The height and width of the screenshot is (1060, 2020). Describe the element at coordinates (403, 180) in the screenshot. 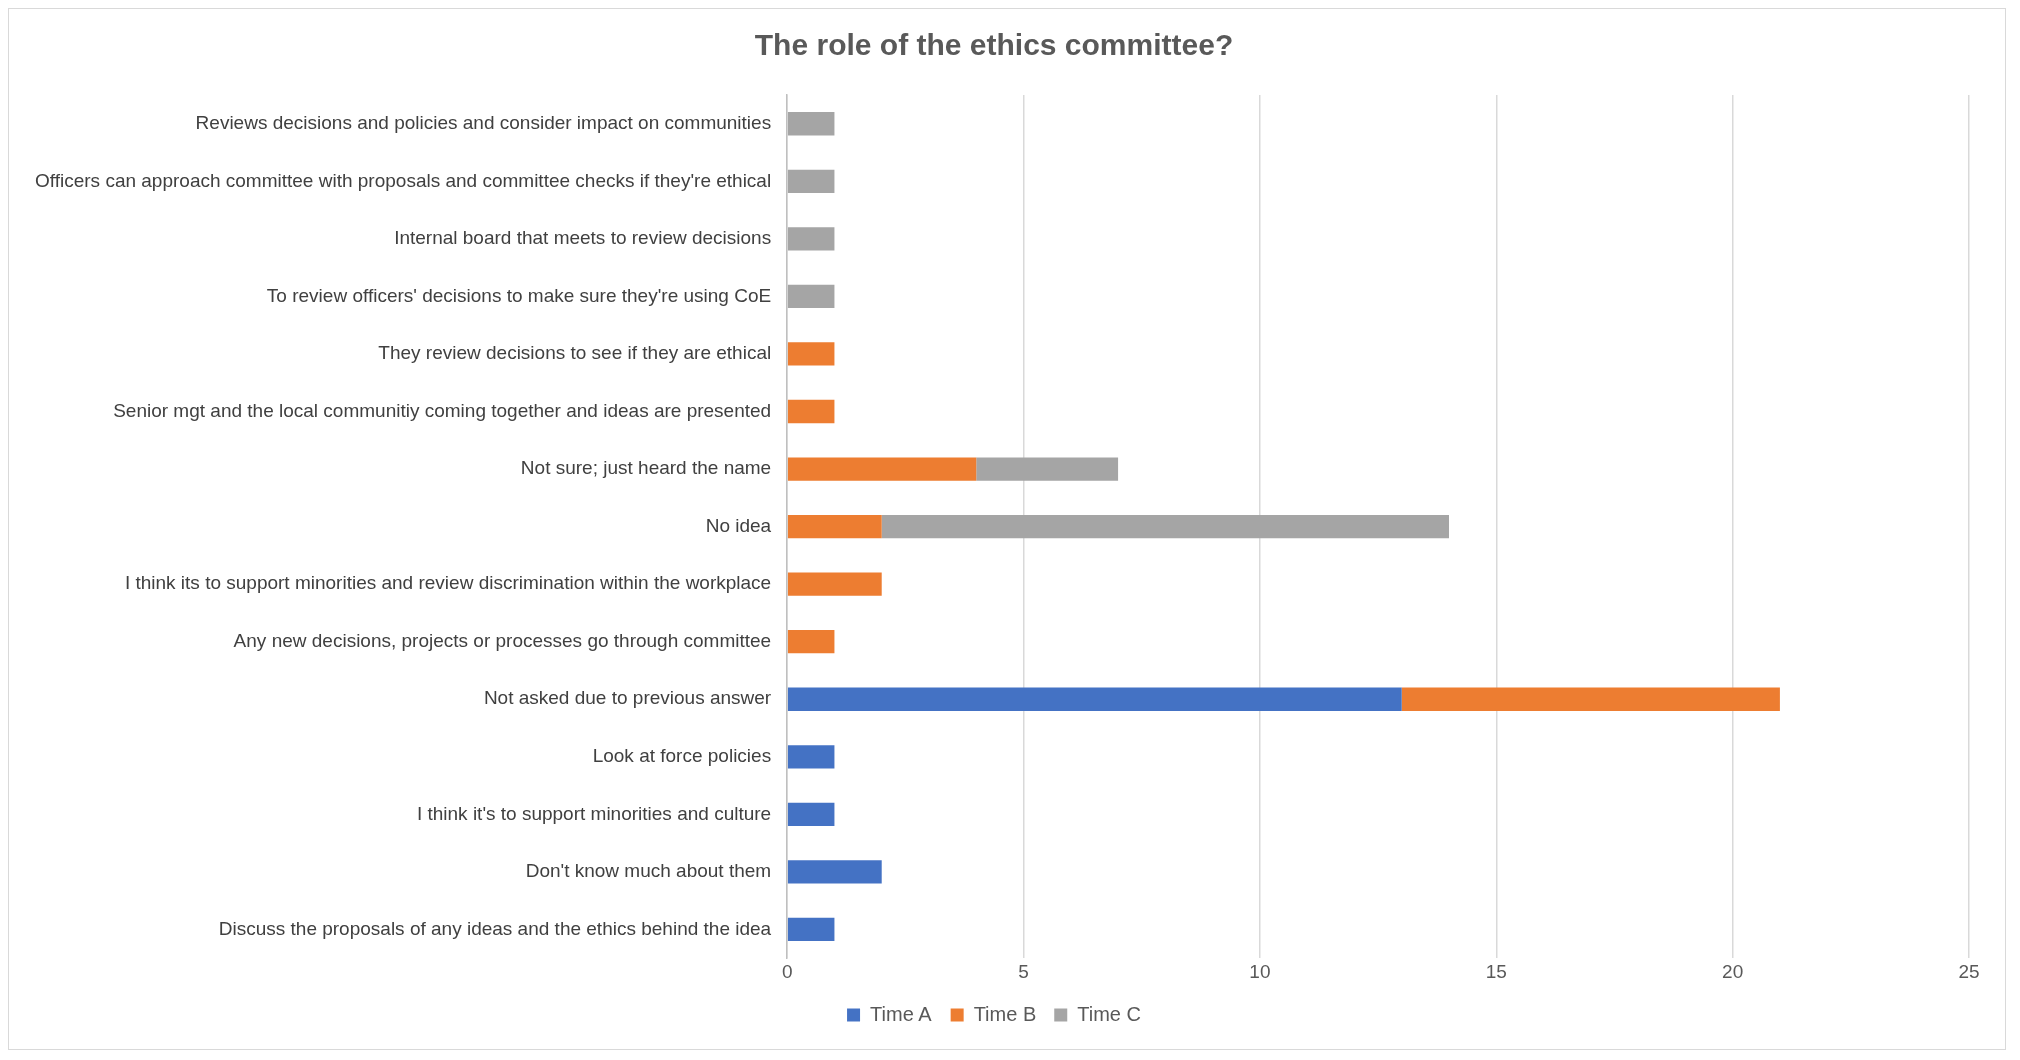

I see `y-tick-label: Officers can approach committee with proposals and committee checks if they're ethical` at that location.